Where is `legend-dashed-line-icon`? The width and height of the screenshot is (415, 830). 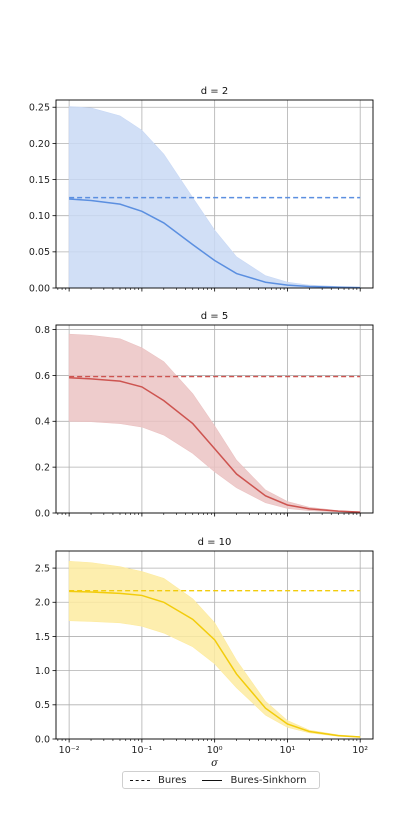 legend-dashed-line-icon is located at coordinates (140, 780).